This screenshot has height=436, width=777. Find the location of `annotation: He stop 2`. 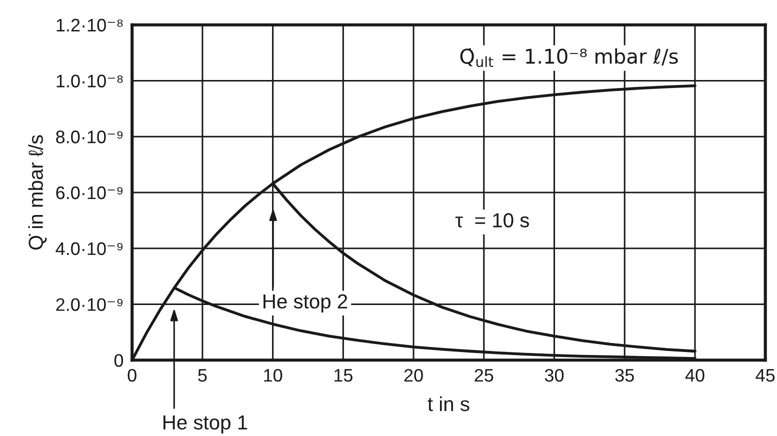

annotation: He stop 2 is located at coordinates (306, 303).